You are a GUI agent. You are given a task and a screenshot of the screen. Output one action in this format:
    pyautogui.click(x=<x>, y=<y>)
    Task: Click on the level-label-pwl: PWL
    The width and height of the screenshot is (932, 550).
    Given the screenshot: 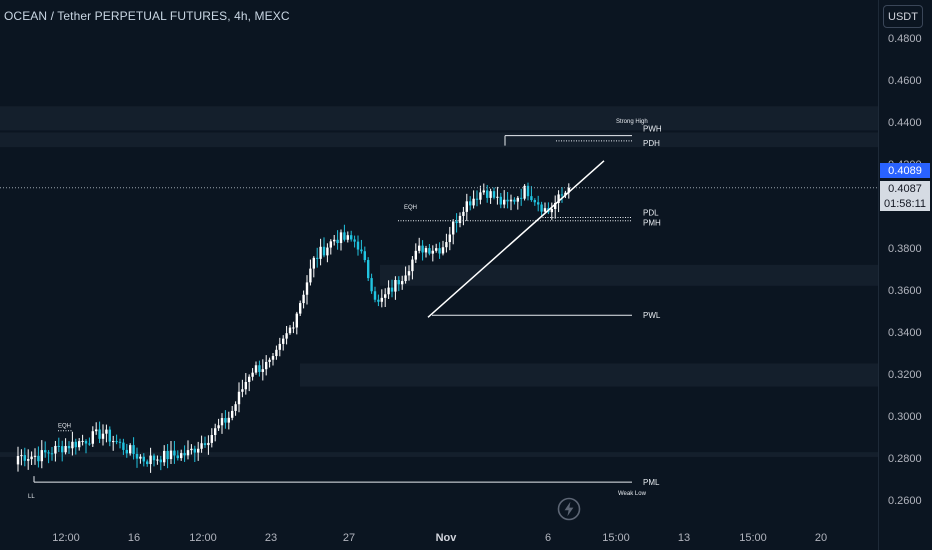 What is the action you would take?
    pyautogui.click(x=652, y=315)
    